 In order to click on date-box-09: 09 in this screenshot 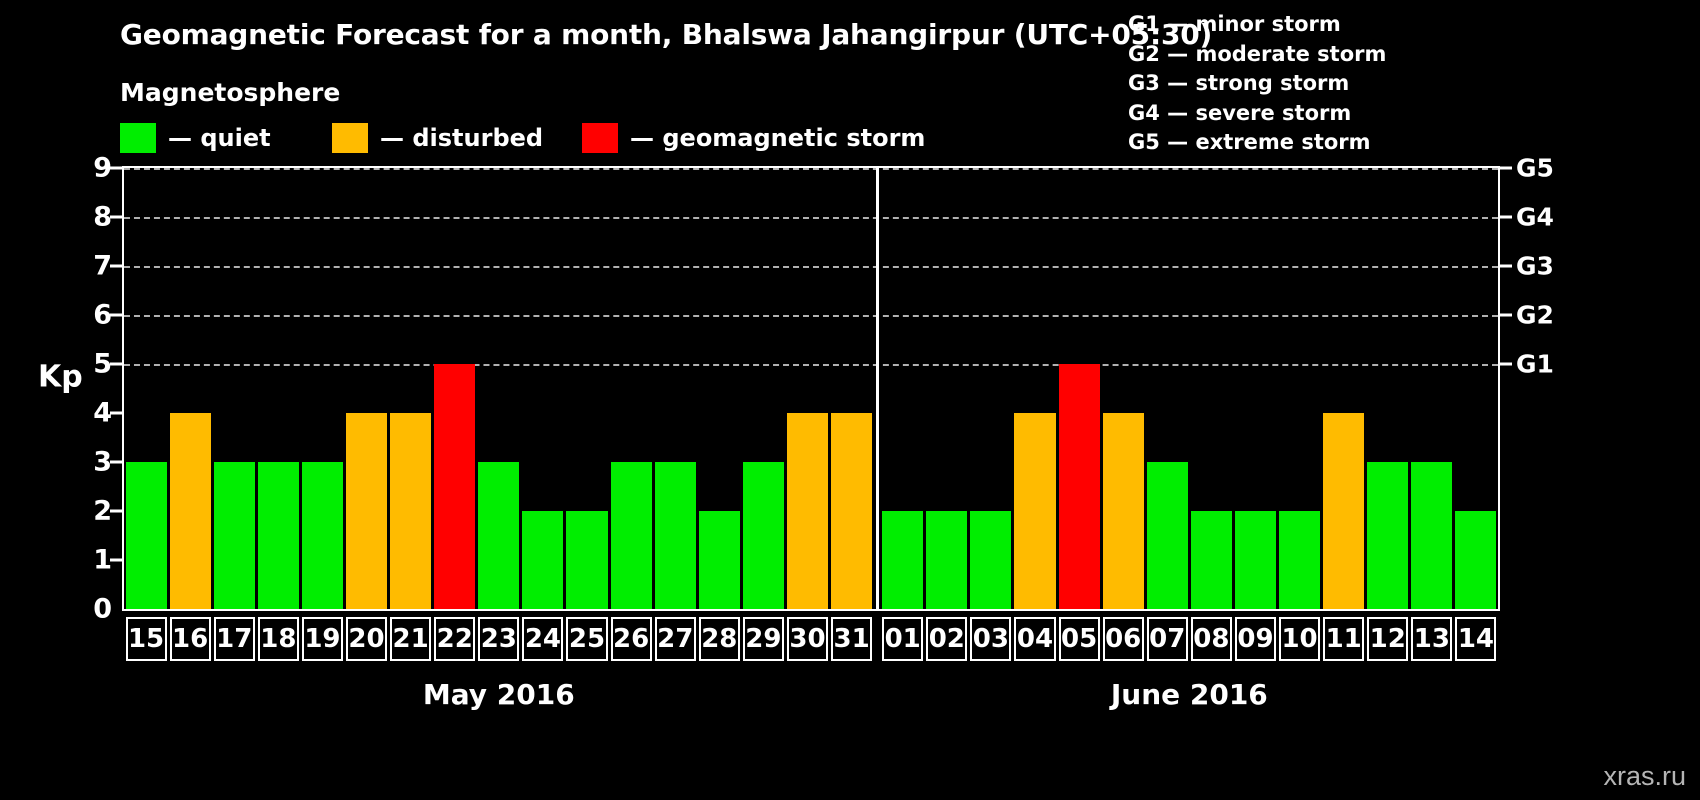, I will do `click(1255, 639)`.